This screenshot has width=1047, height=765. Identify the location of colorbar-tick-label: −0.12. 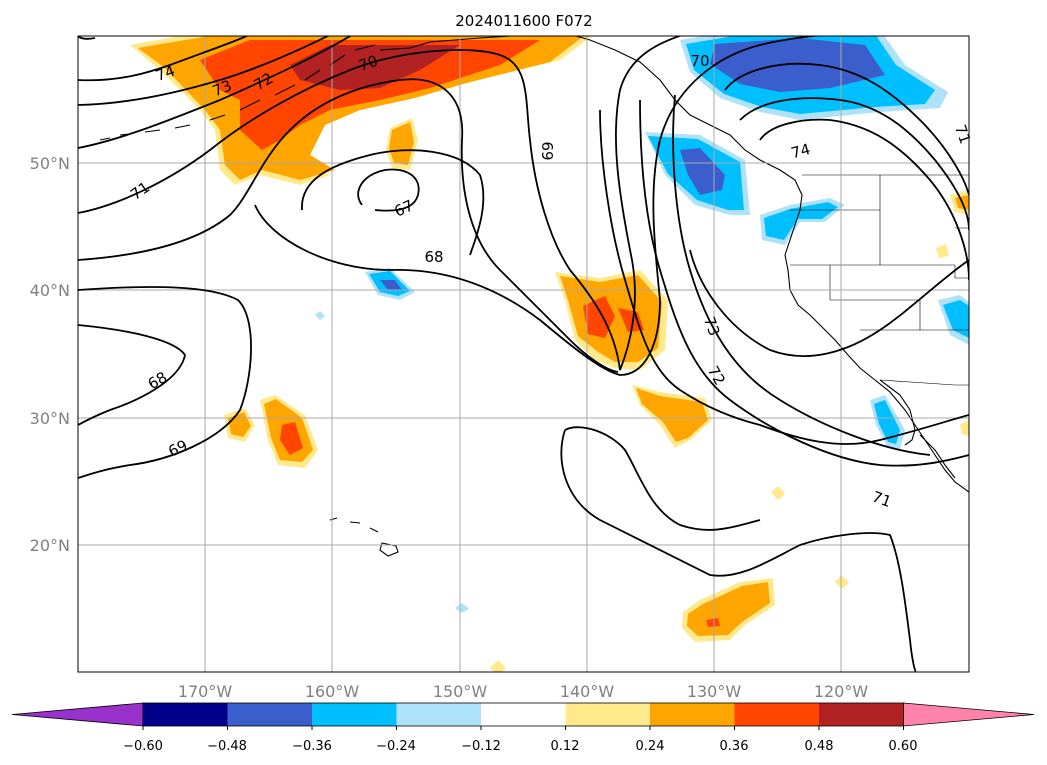
(481, 746).